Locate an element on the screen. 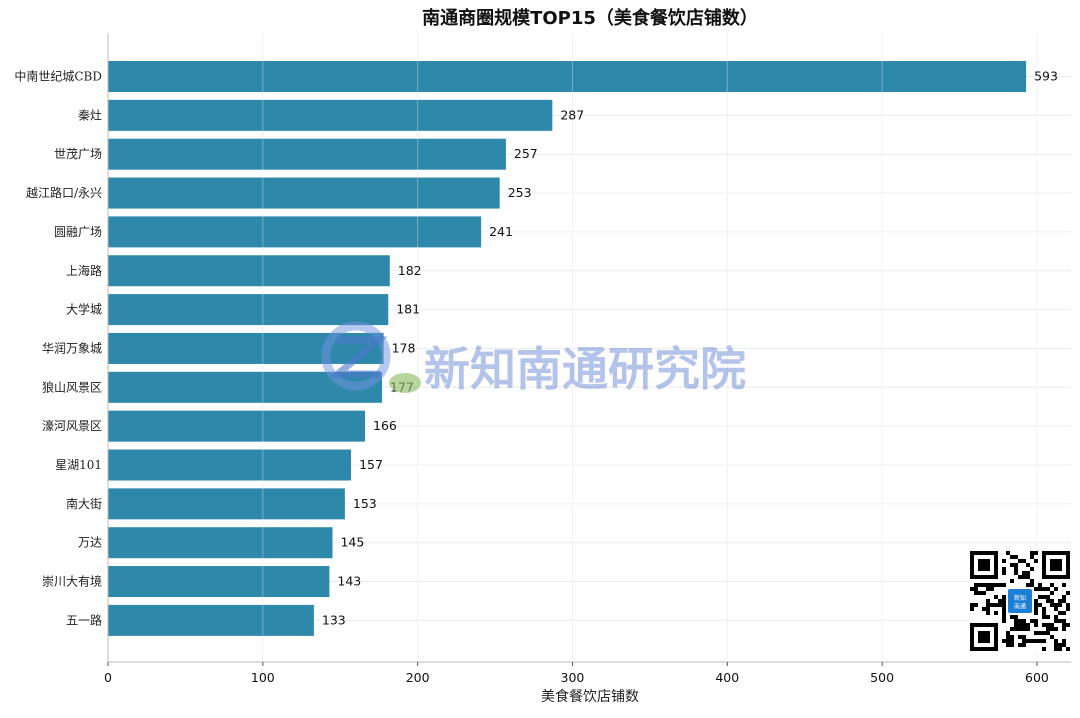 The image size is (1080, 718). qr-center-badge is located at coordinates (1020, 601).